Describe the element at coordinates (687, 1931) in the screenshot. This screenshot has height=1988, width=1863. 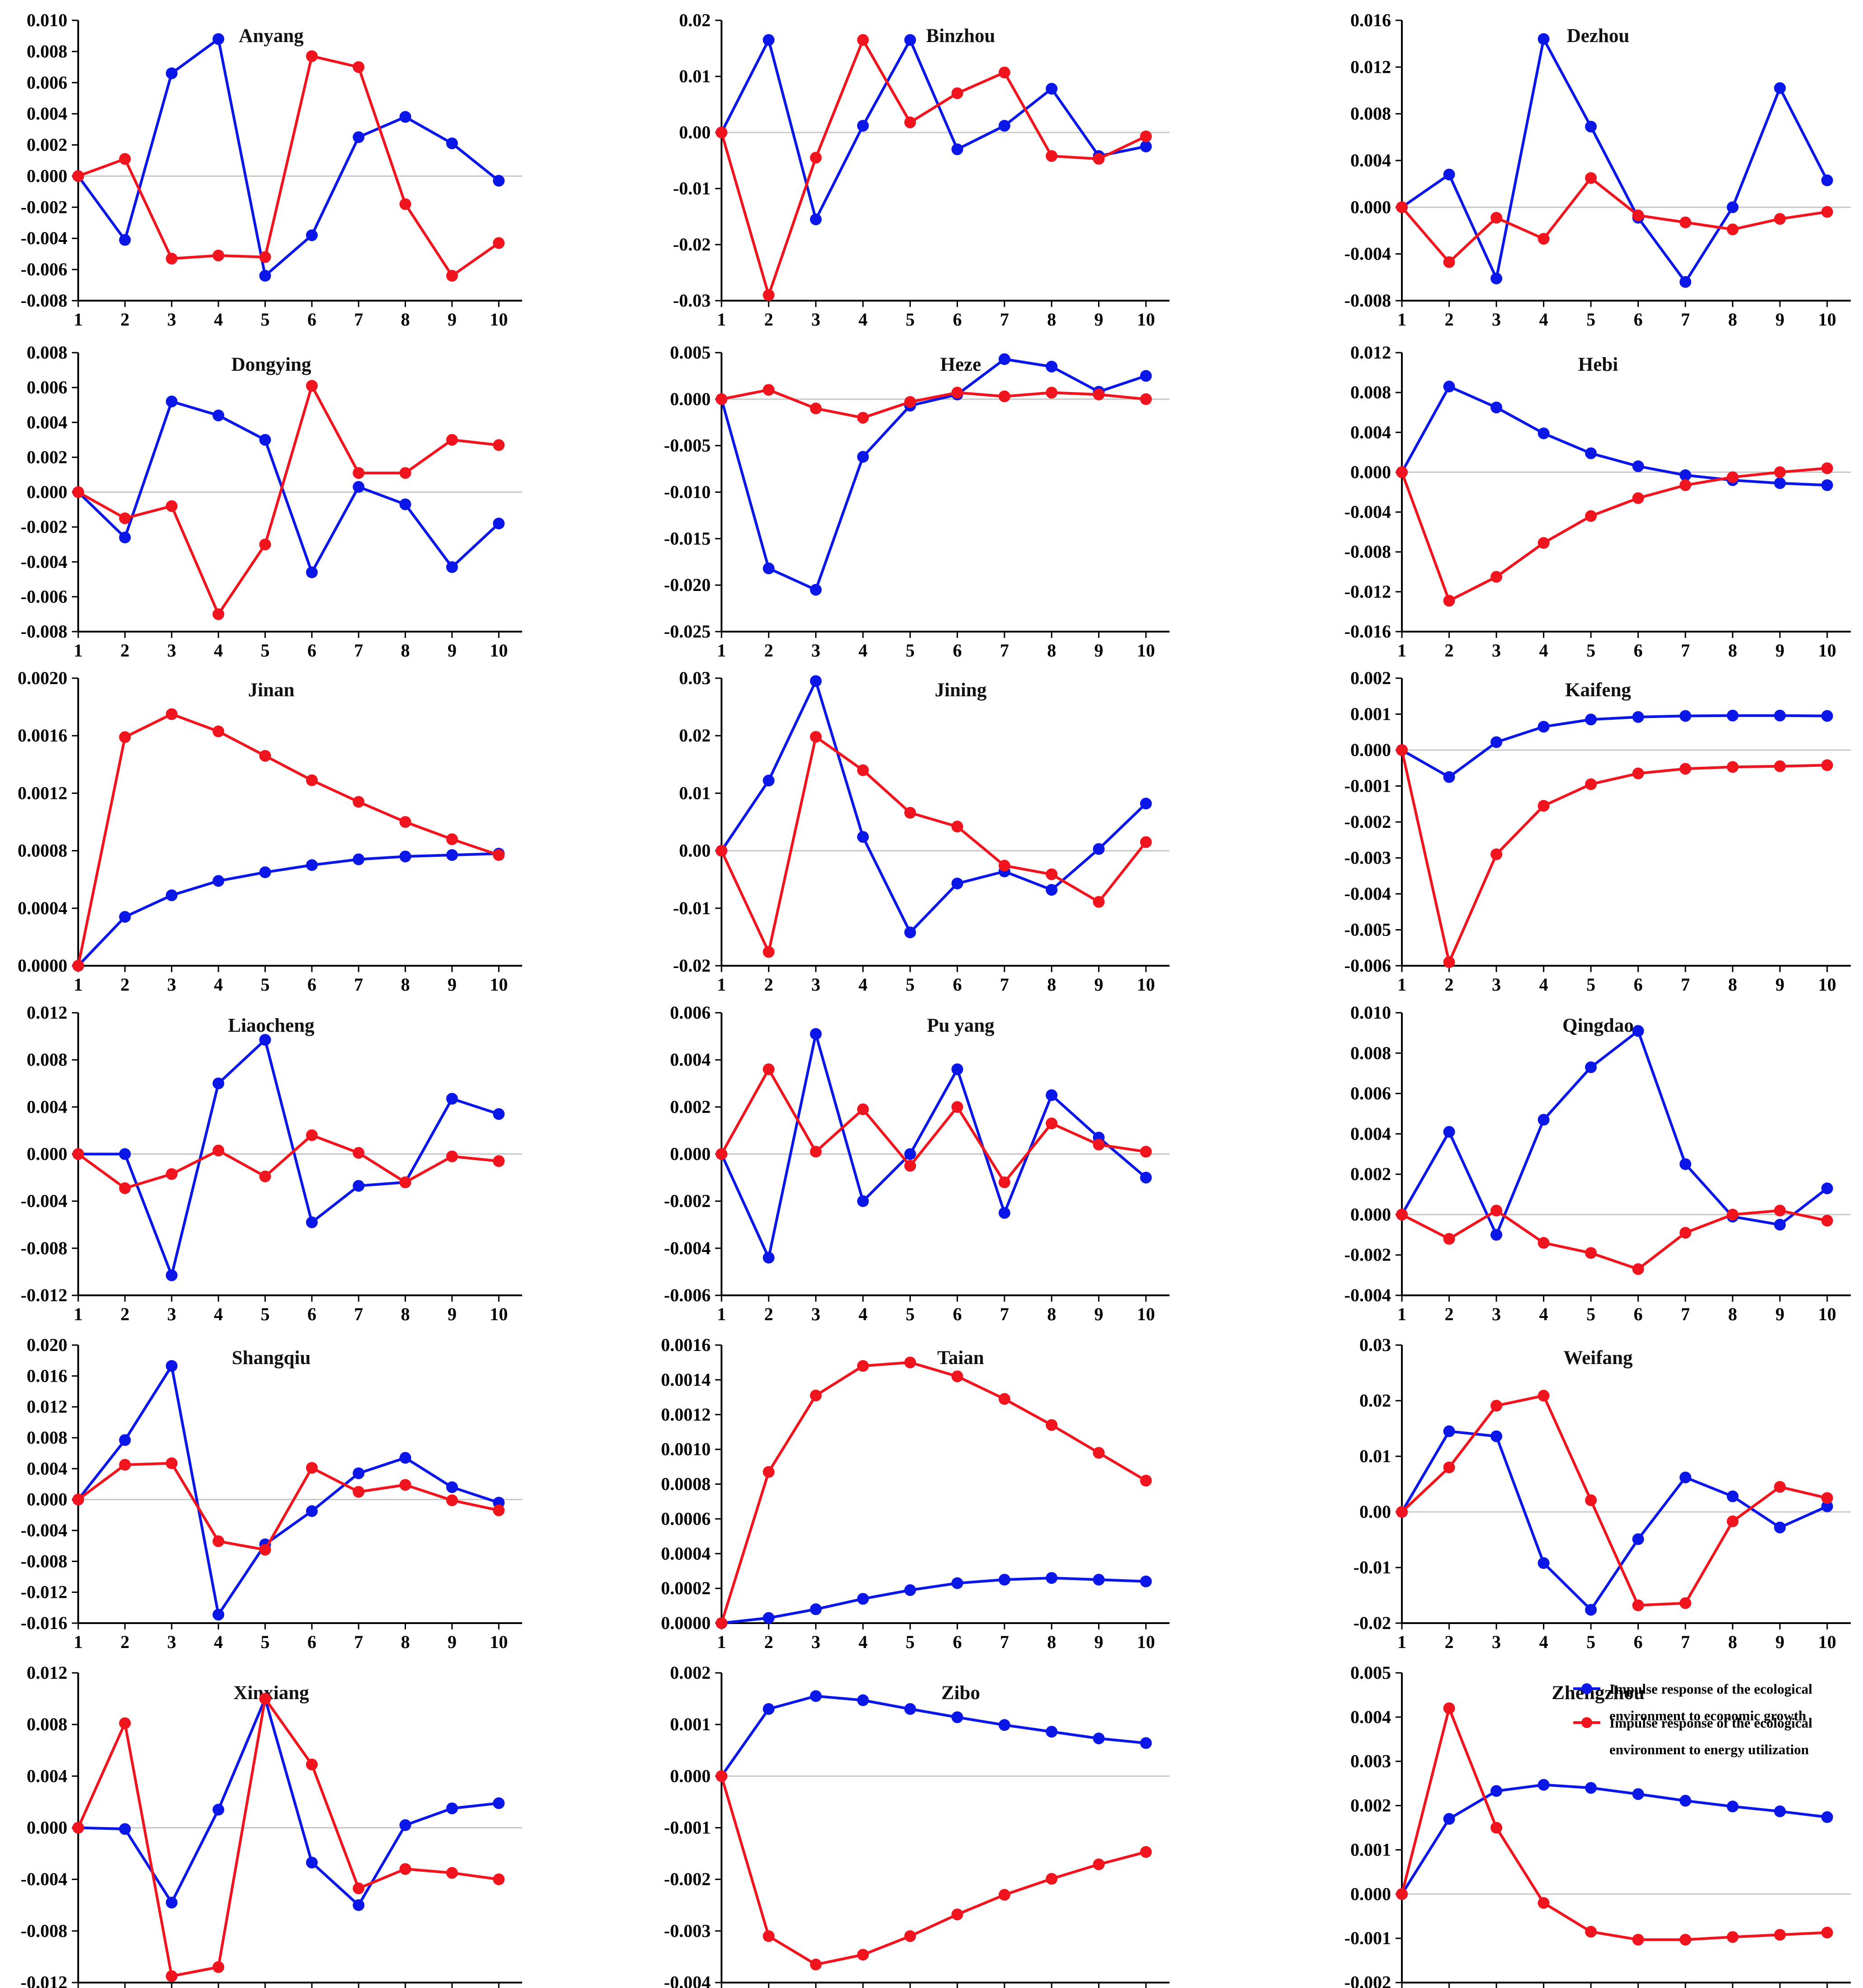
I see `y-tick-label: -0.003` at that location.